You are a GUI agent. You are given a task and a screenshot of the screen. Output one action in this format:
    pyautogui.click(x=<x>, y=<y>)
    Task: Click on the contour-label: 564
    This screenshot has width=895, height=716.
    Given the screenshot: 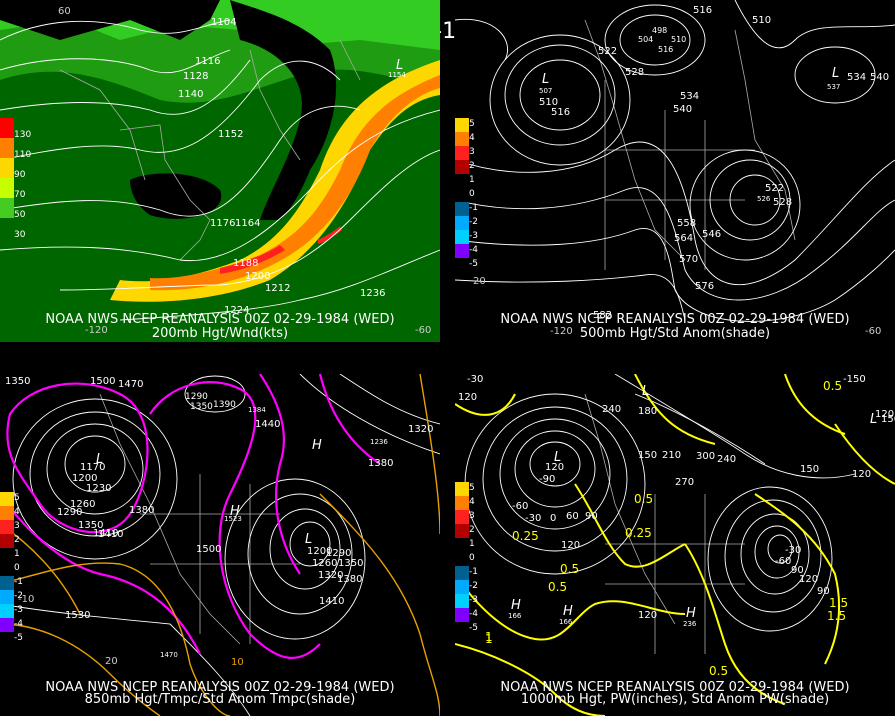 What is the action you would take?
    pyautogui.click(x=684, y=238)
    